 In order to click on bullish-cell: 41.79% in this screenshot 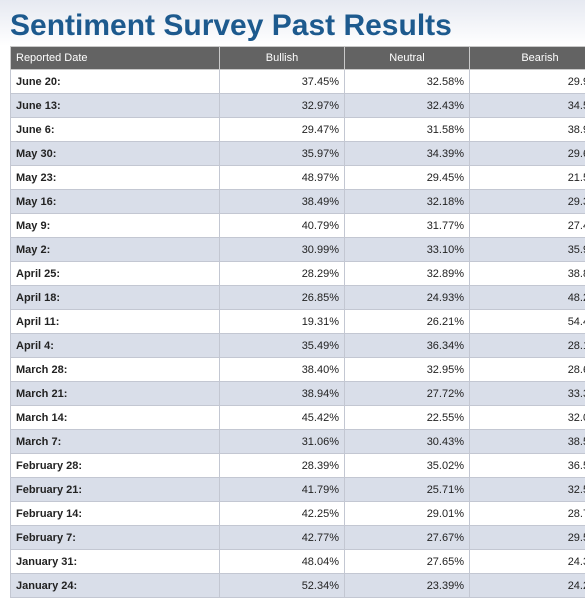, I will do `click(282, 489)`.